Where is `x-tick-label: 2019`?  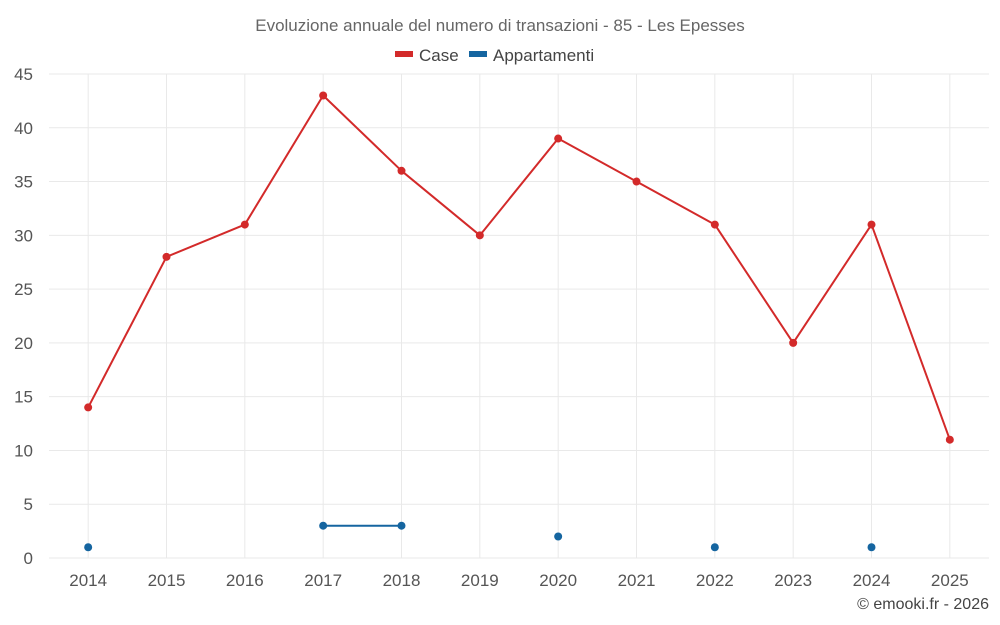 x-tick-label: 2019 is located at coordinates (480, 580).